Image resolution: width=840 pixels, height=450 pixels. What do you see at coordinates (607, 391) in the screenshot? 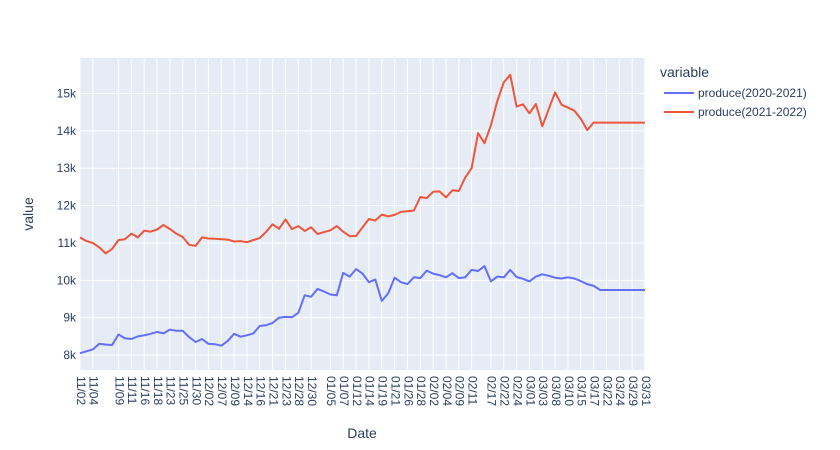
I see `x-tick-label: 03/22` at bounding box center [607, 391].